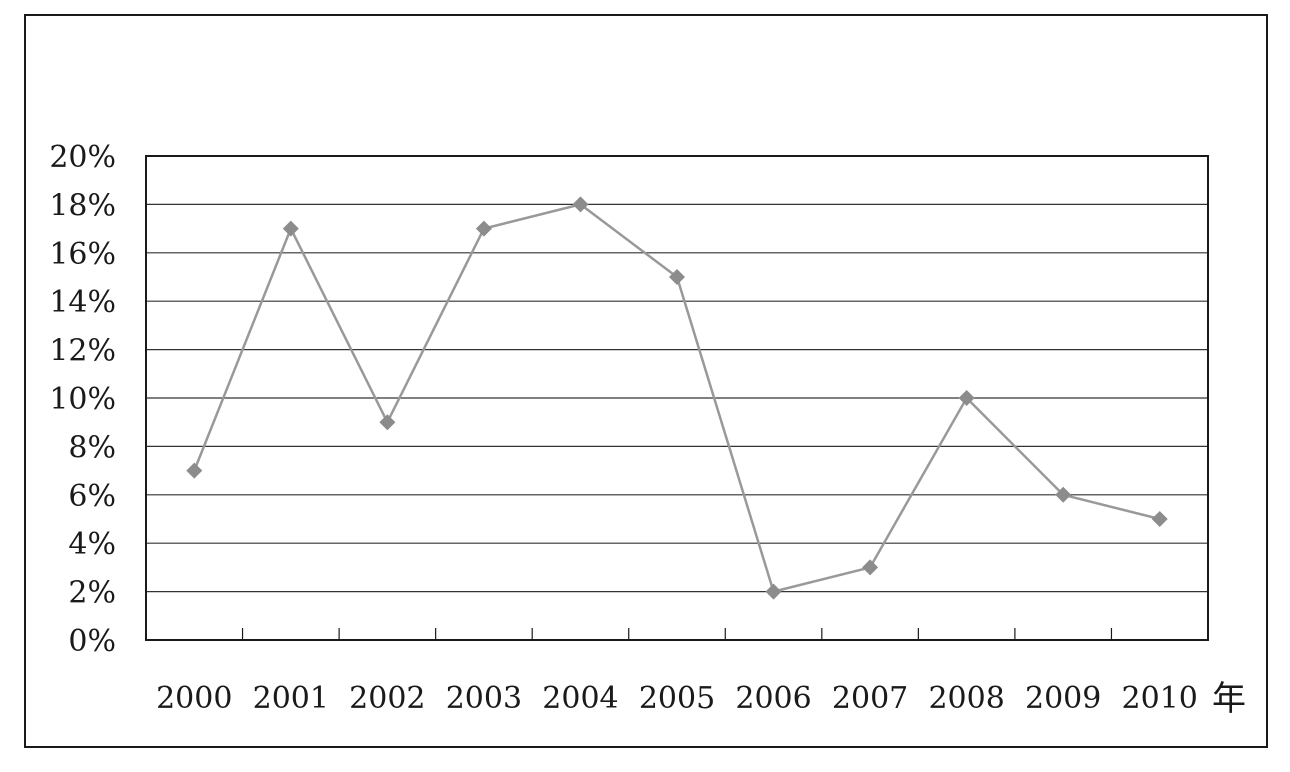 The image size is (1290, 772). I want to click on y-tick-label: 6%, so click(92, 496).